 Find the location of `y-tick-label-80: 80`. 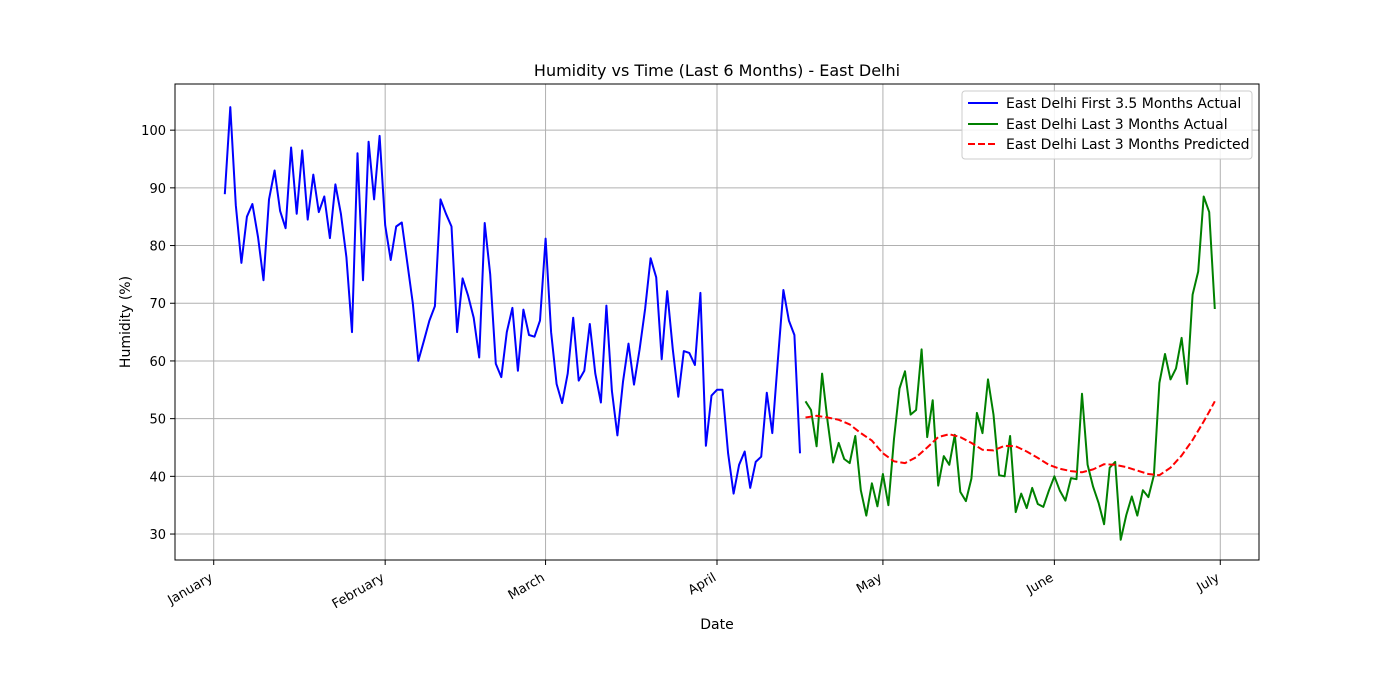

y-tick-label-80: 80 is located at coordinates (157, 247).